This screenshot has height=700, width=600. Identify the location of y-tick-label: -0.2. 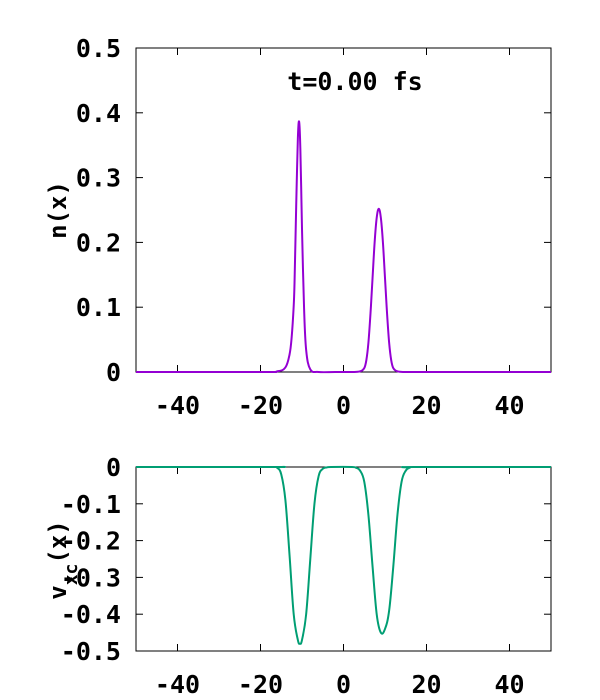
(91, 541).